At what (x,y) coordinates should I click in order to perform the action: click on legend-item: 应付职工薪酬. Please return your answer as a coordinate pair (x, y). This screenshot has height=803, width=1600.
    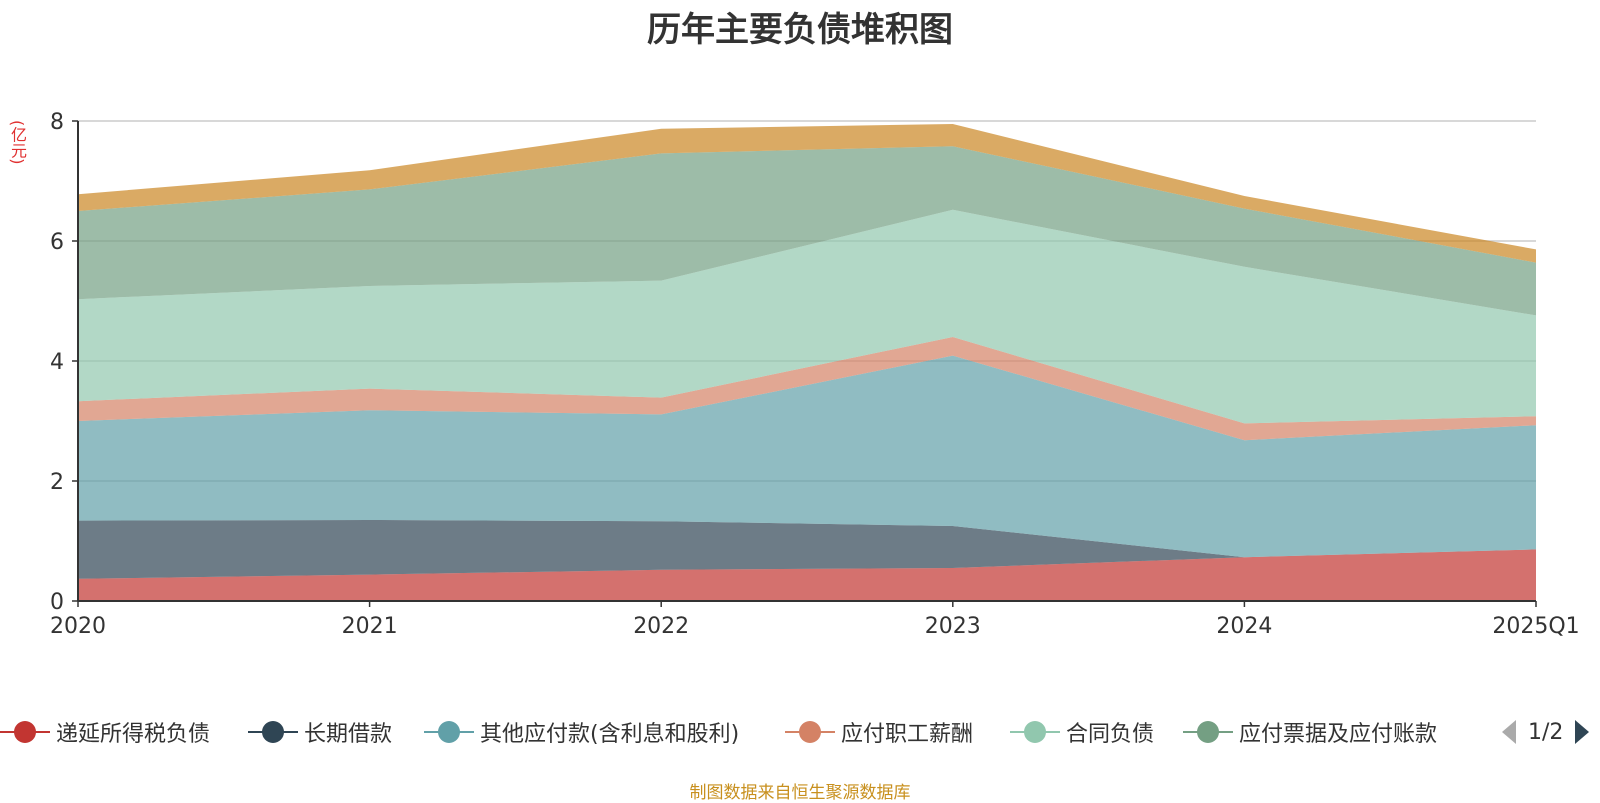
    Looking at the image, I should click on (879, 732).